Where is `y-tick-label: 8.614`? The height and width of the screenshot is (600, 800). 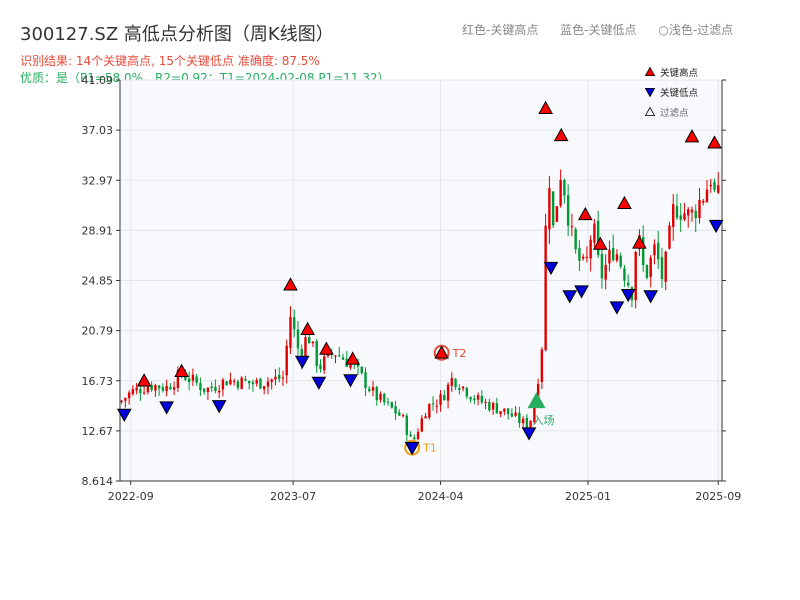 y-tick-label: 8.614 is located at coordinates (98, 481).